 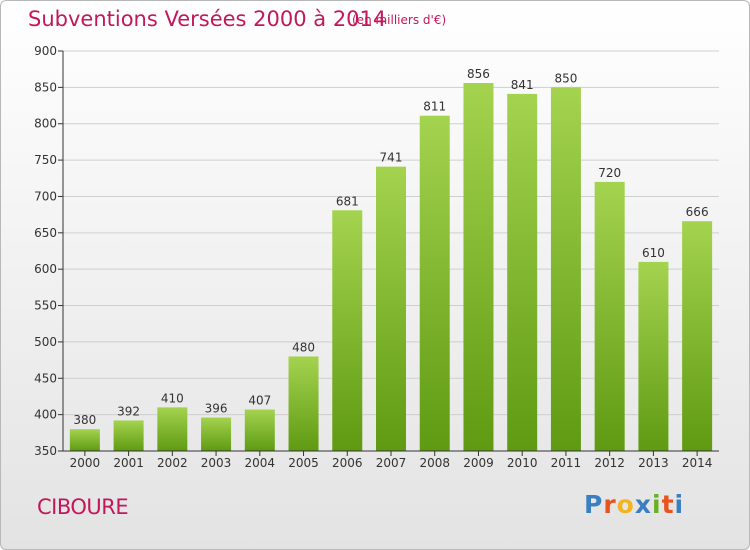 I want to click on x-tick-label: 2006, so click(x=347, y=463).